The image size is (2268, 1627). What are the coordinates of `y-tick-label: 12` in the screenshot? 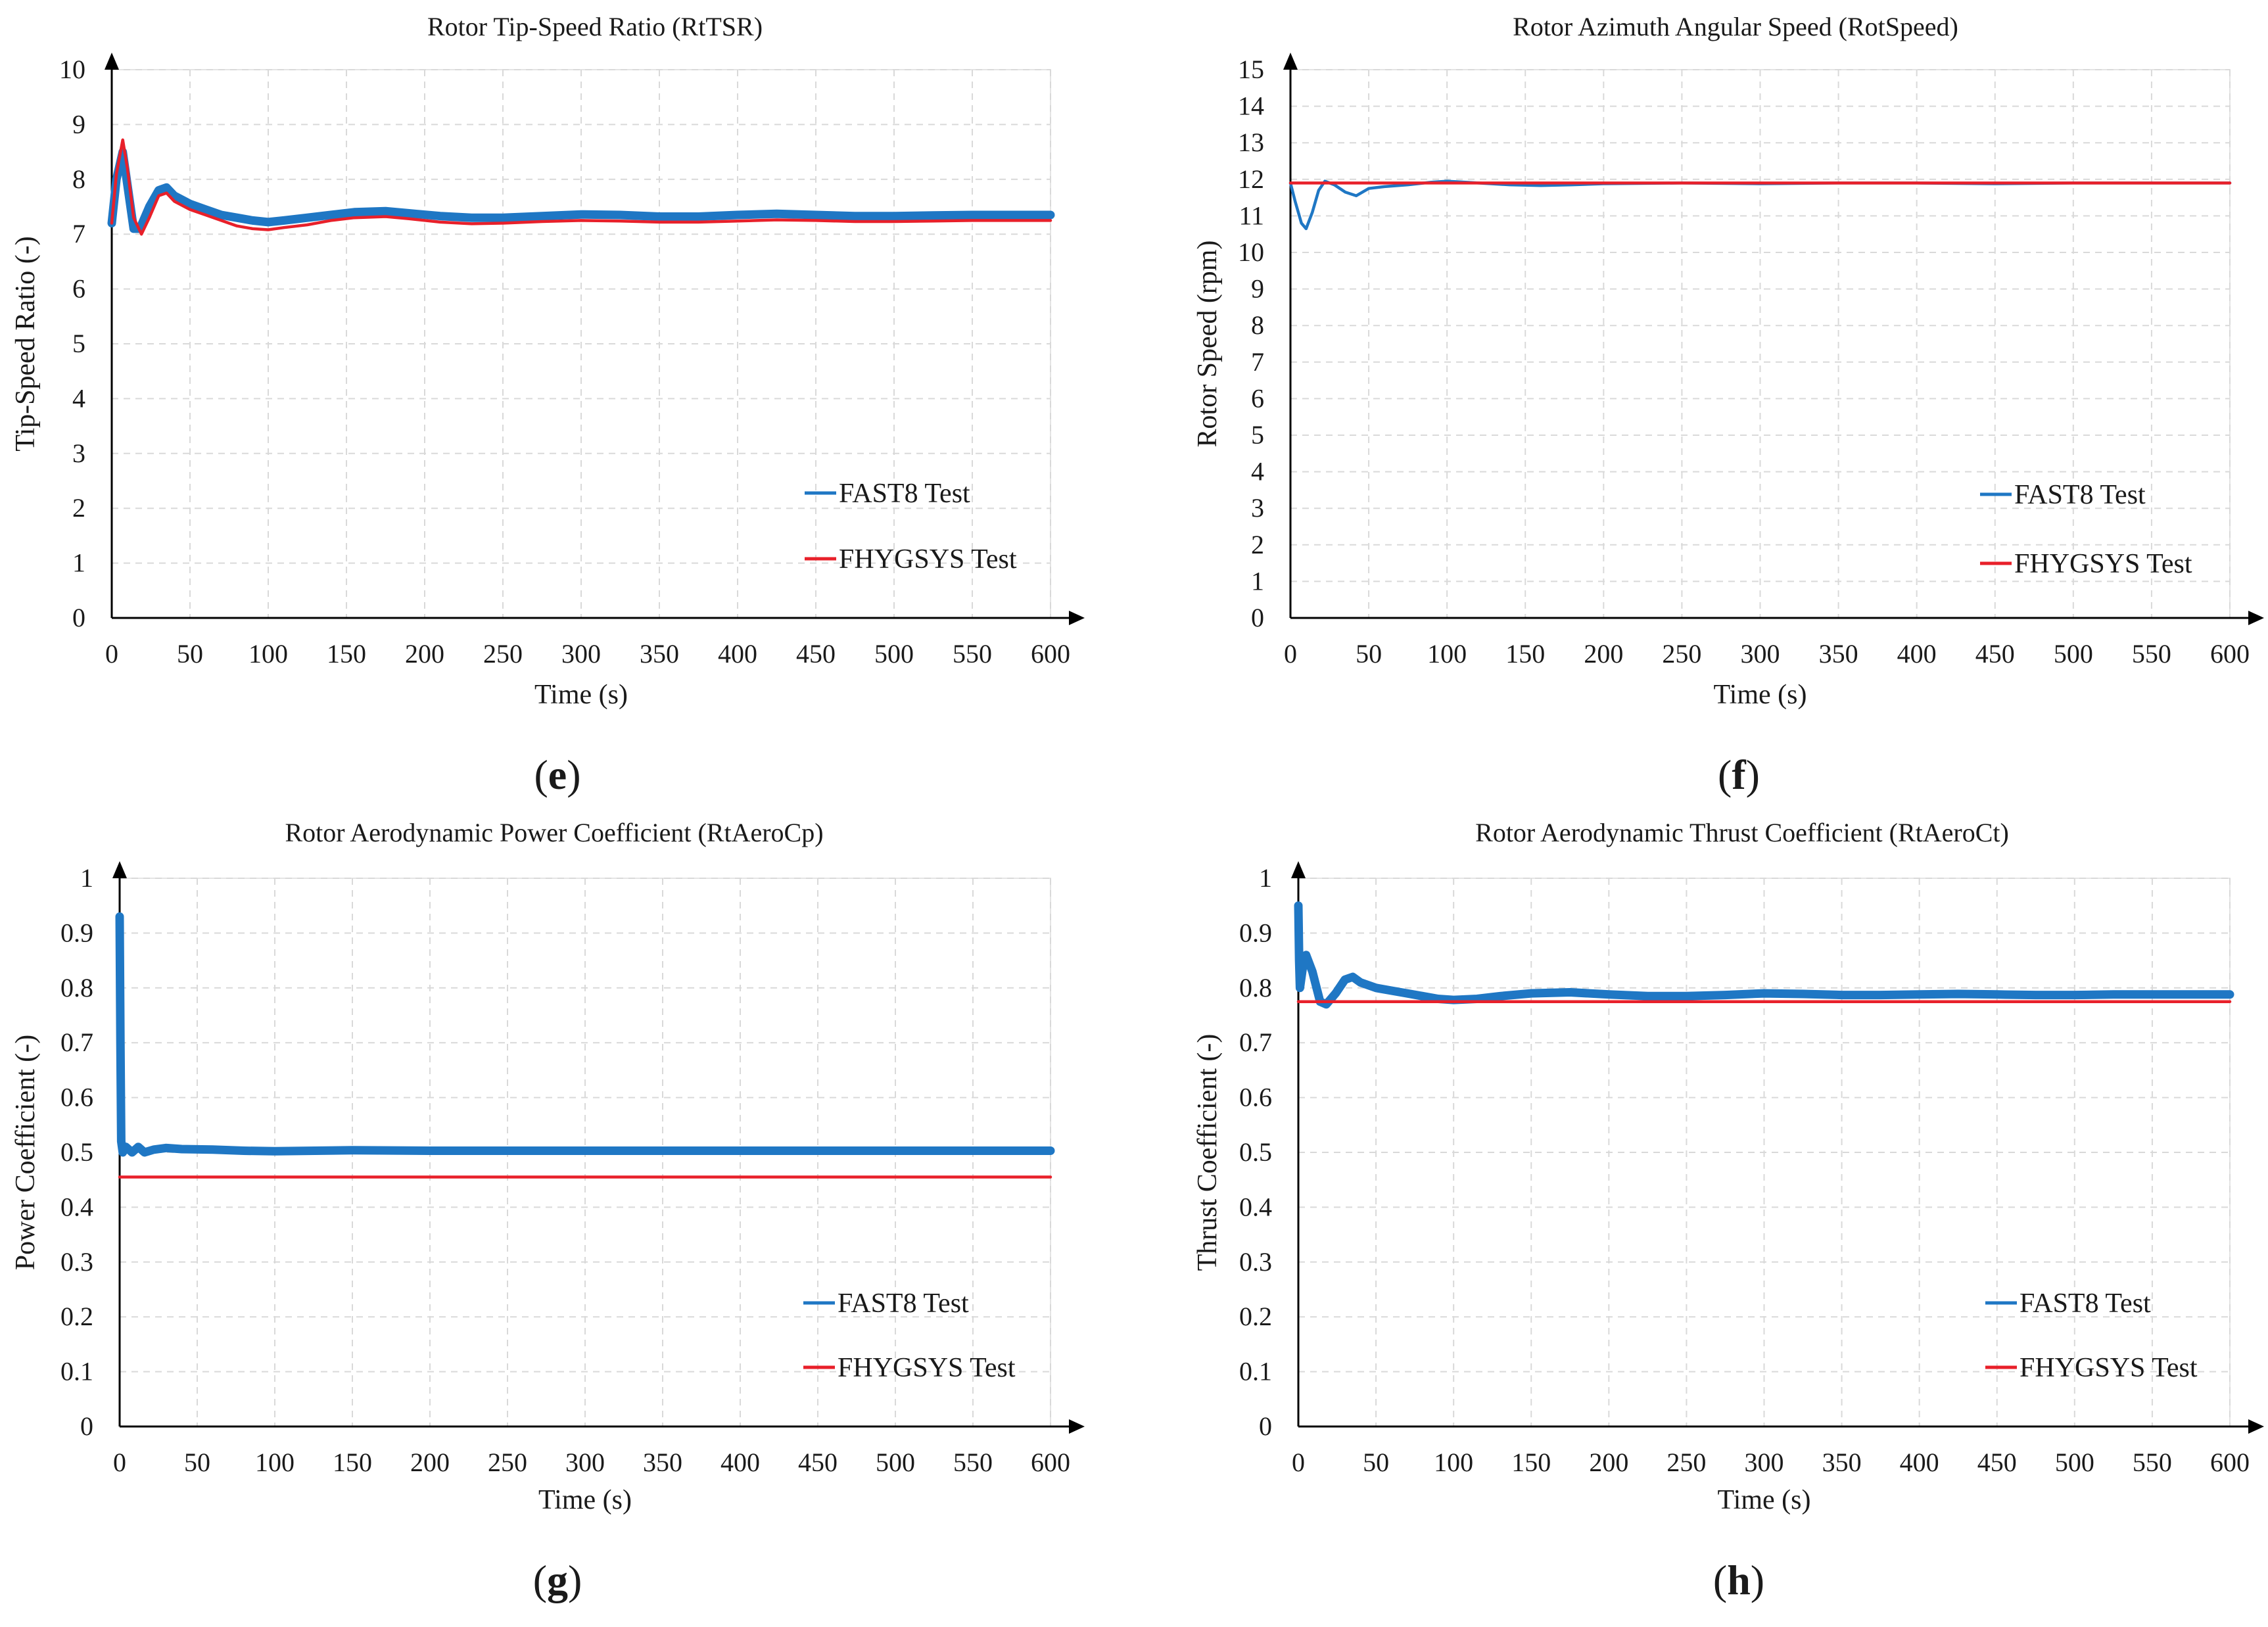 It's located at (1251, 179).